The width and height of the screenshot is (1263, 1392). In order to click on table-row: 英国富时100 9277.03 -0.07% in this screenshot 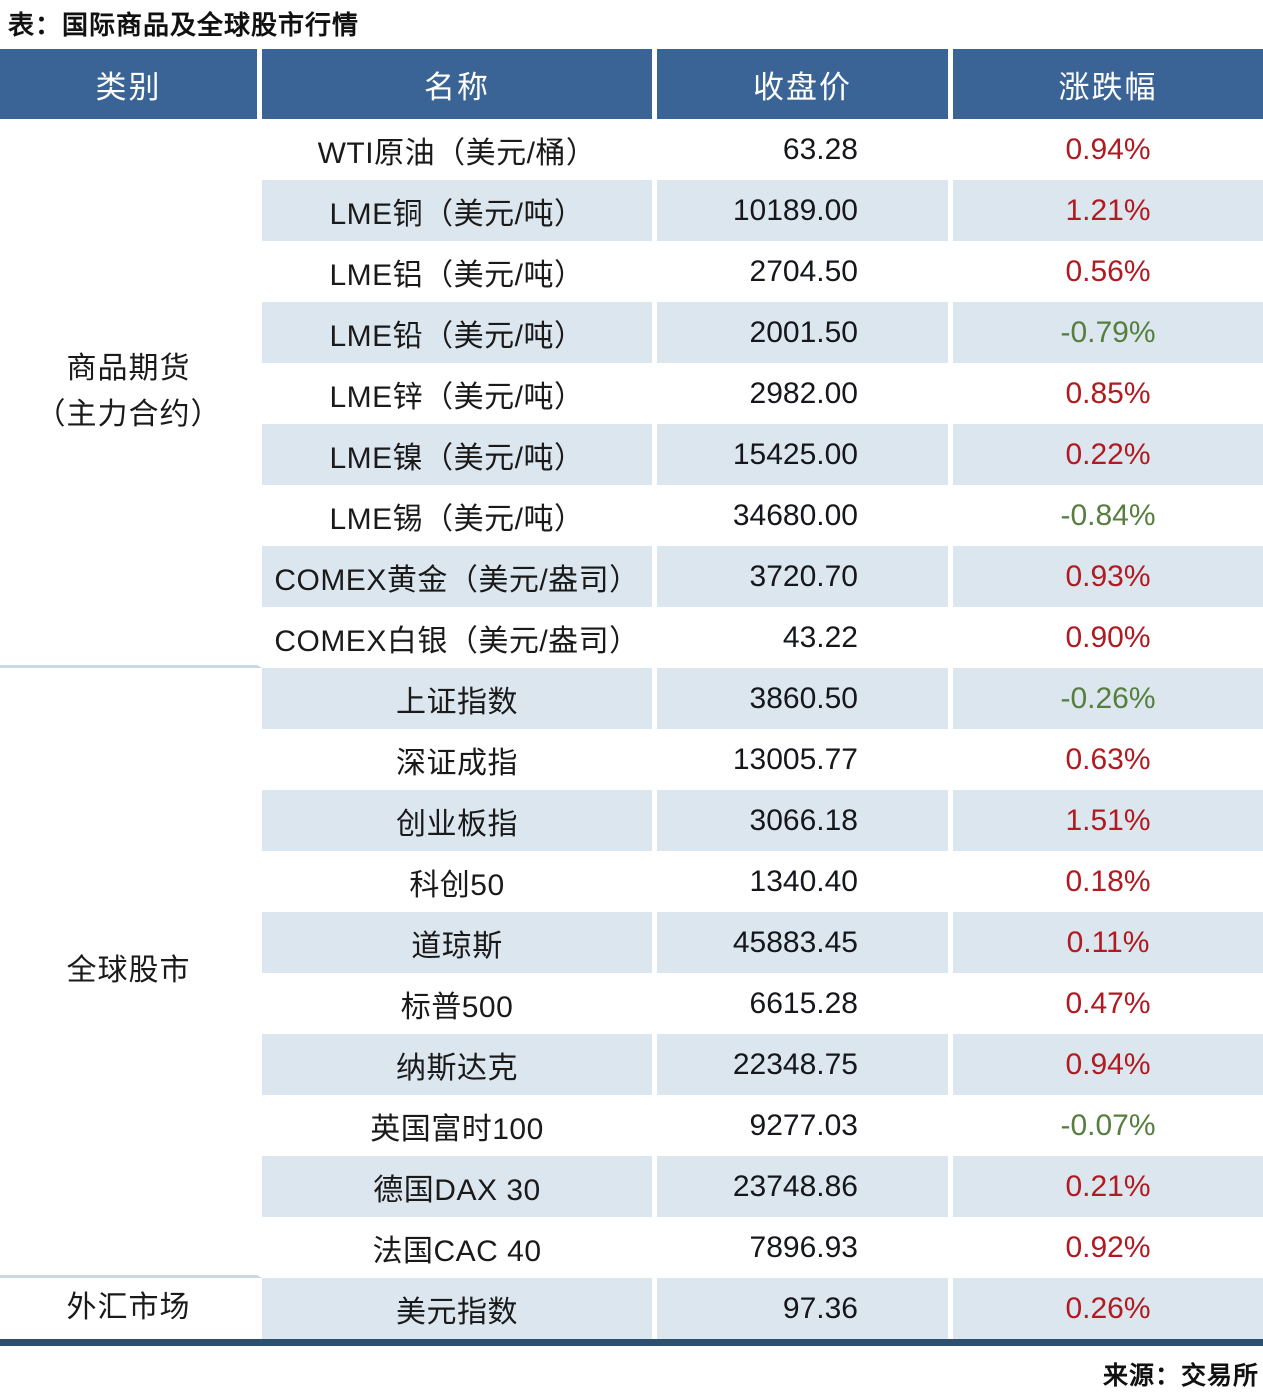, I will do `click(762, 1125)`.